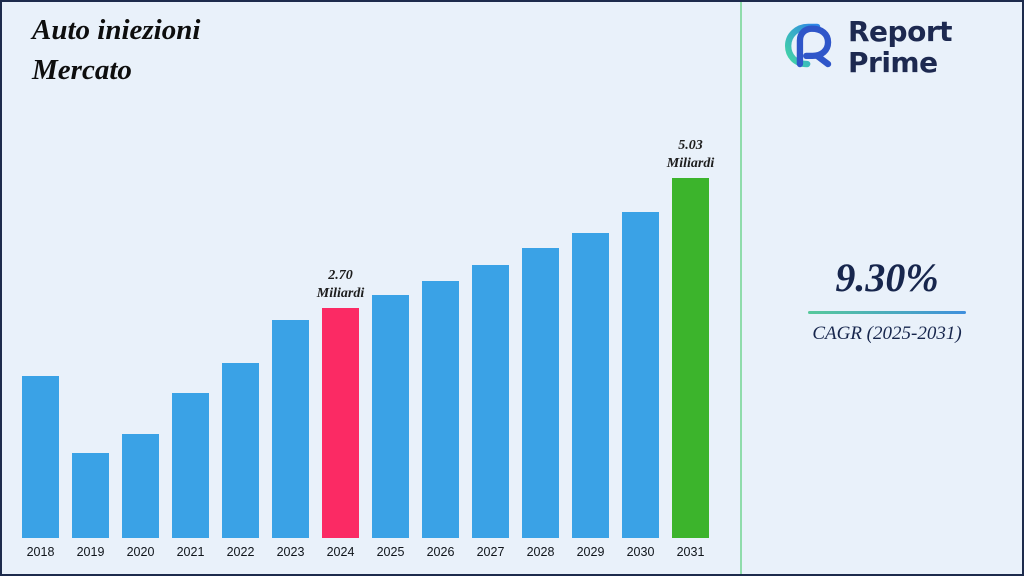  I want to click on cagr-block: 9.30% CAGR (2025-2031), so click(887, 299).